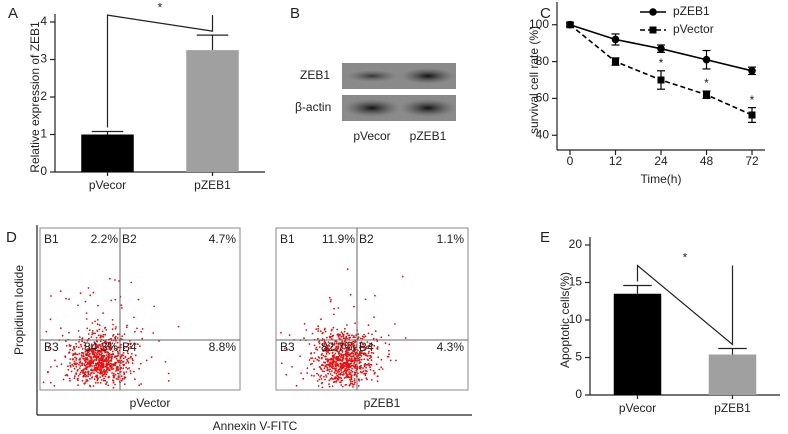 Image resolution: width=788 pixels, height=434 pixels. What do you see at coordinates (661, 179) in the screenshot?
I see `x-axis-label: Time(h)` at bounding box center [661, 179].